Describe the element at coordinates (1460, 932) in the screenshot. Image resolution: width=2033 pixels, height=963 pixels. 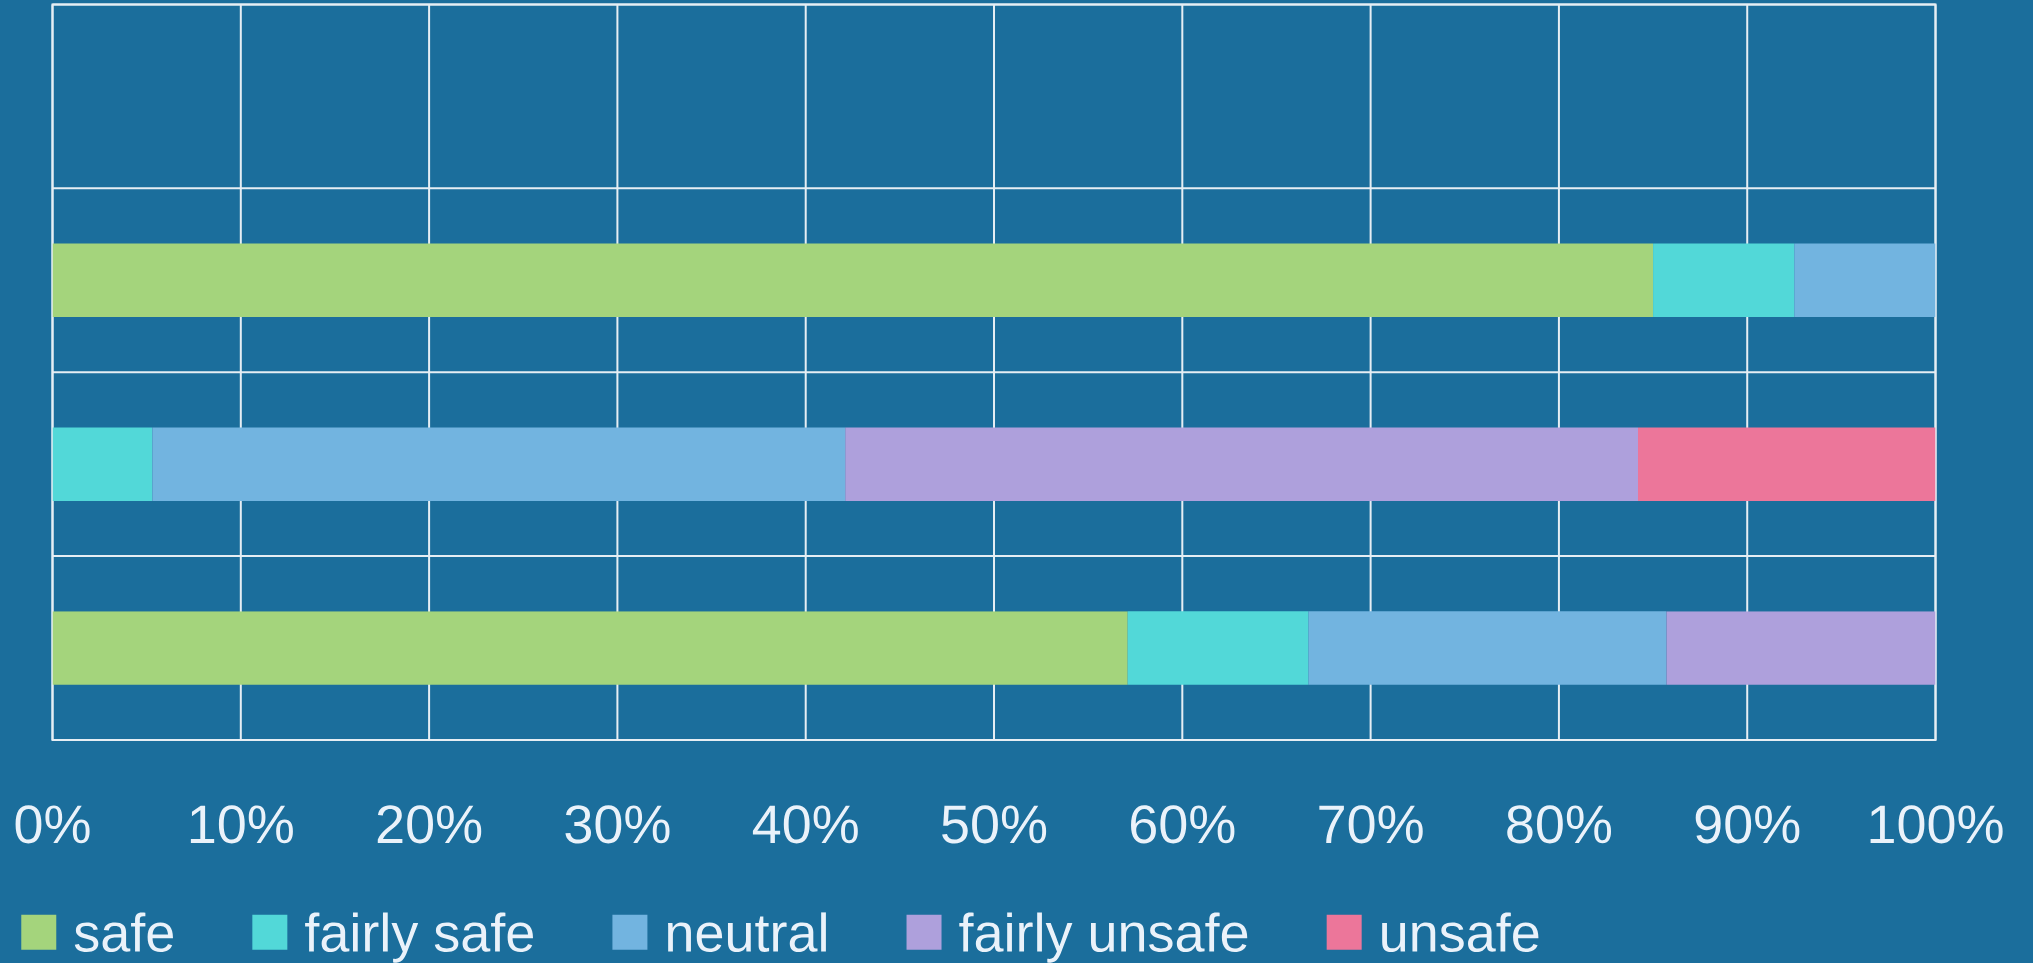
I see `legend-label: unsafe` at that location.